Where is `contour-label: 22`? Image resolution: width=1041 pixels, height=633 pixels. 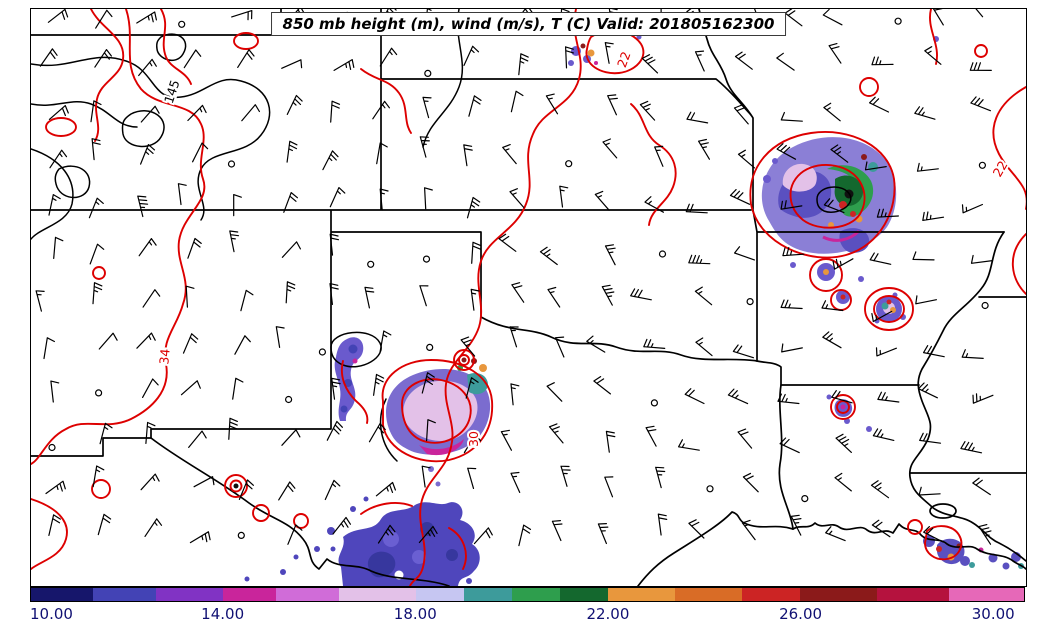
contour-label: 22 is located at coordinates (624, 59).